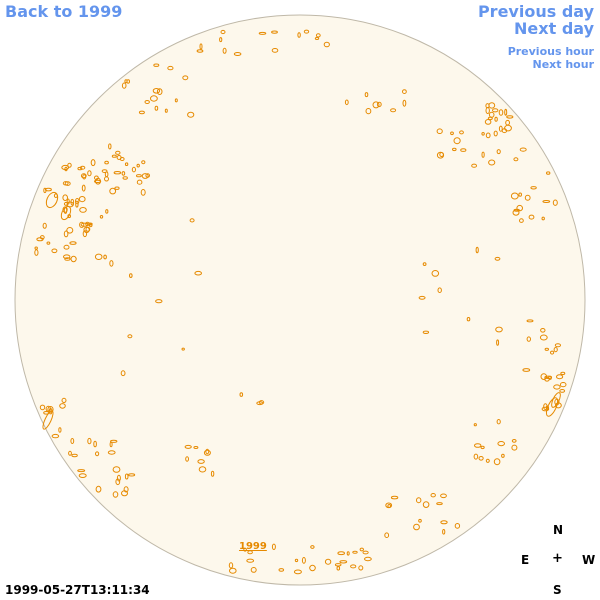 The height and width of the screenshot is (600, 600). What do you see at coordinates (557, 558) in the screenshot?
I see `compass-center: +` at bounding box center [557, 558].